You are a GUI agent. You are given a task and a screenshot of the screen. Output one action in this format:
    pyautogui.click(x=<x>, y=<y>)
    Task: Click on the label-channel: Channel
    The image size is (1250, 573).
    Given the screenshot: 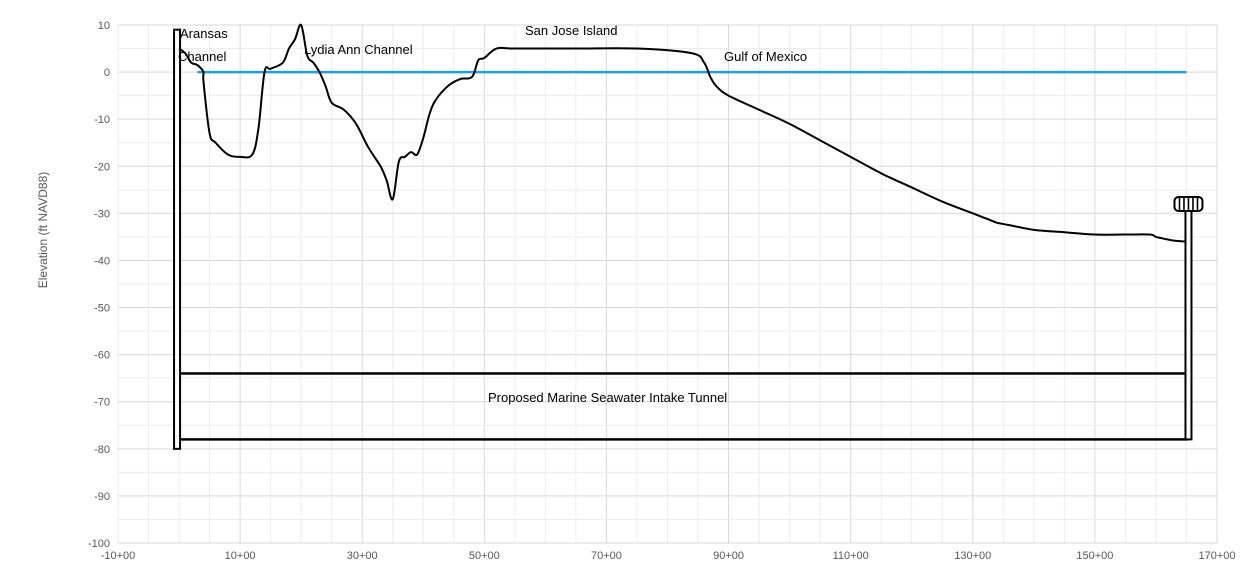 What is the action you would take?
    pyautogui.click(x=202, y=56)
    